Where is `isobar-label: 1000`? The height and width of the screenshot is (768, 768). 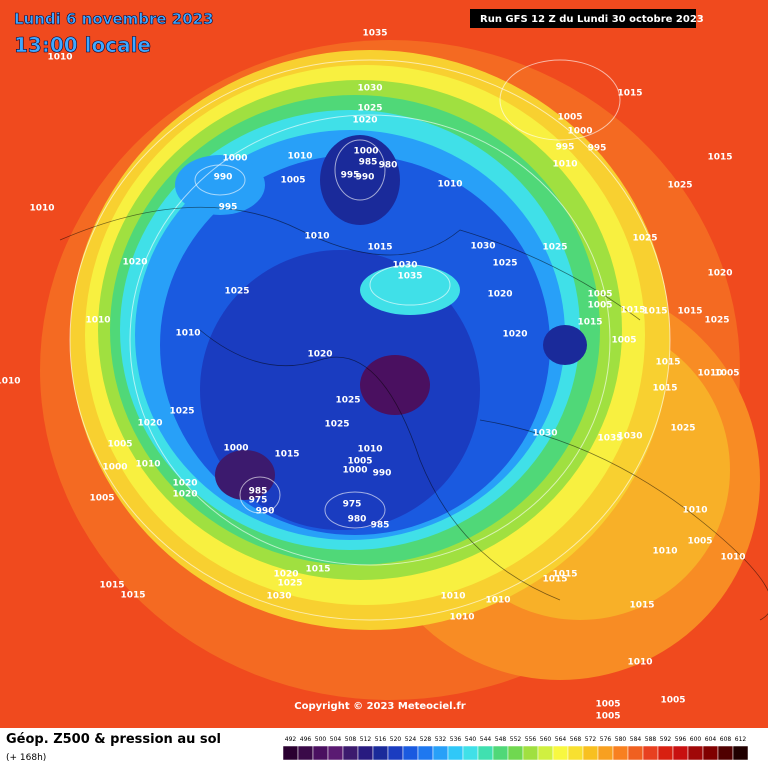 isobar-label: 1000 is located at coordinates (579, 132).